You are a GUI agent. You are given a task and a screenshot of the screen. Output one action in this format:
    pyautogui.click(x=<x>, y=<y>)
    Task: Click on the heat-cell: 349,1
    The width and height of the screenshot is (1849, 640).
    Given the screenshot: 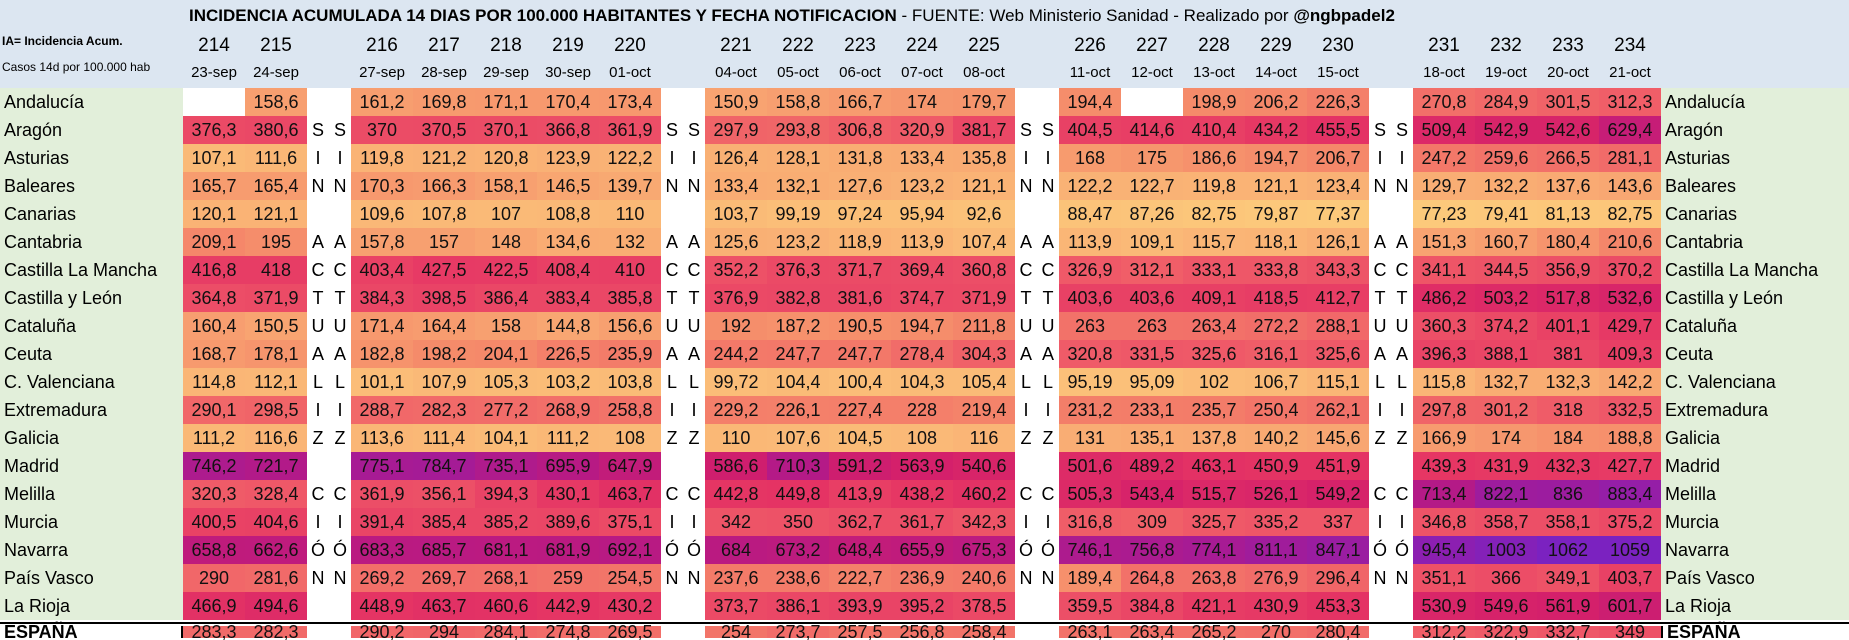 What is the action you would take?
    pyautogui.click(x=1568, y=578)
    